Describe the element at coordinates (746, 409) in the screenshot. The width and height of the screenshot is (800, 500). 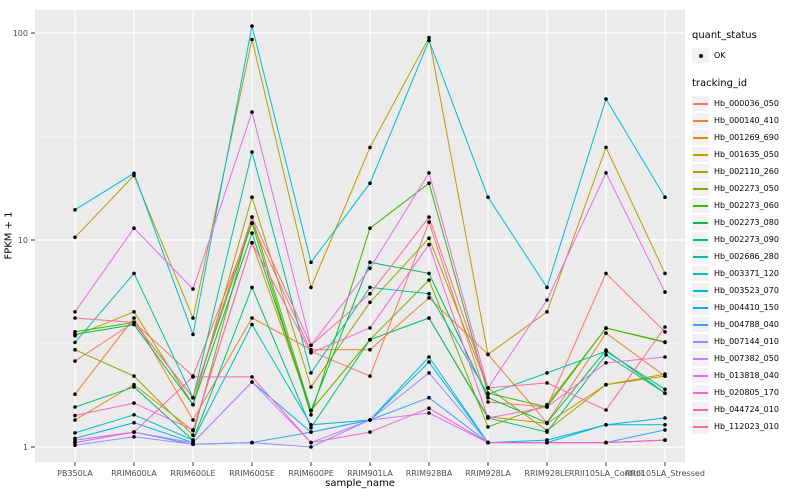
I see `tracking-id-label: Hb_044724_010` at that location.